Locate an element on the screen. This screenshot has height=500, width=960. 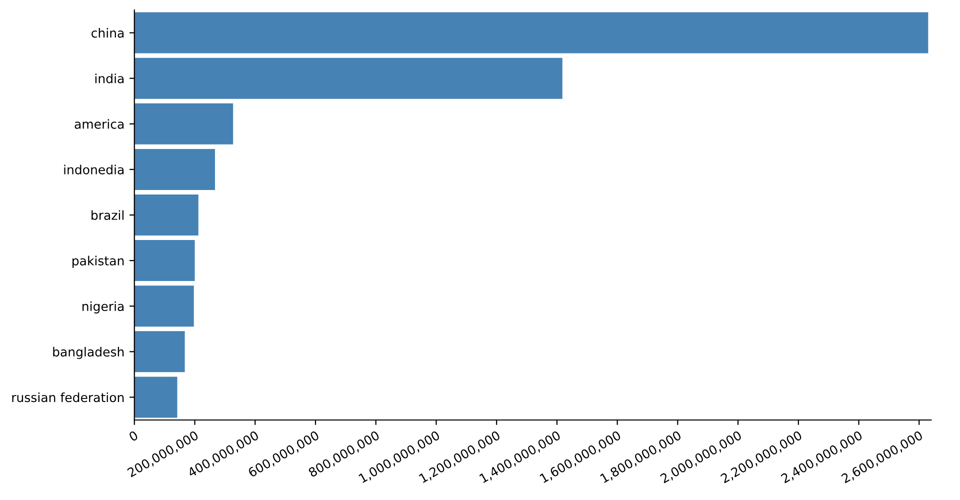
y-tick-label: nigeria is located at coordinates (103, 307).